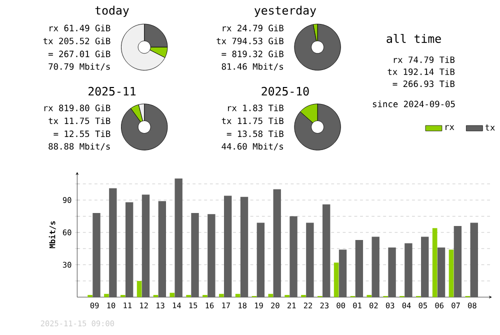 This screenshot has height=335, width=500. Describe the element at coordinates (79, 67) in the screenshot. I see `text: 70.79 Mbit/s` at that location.